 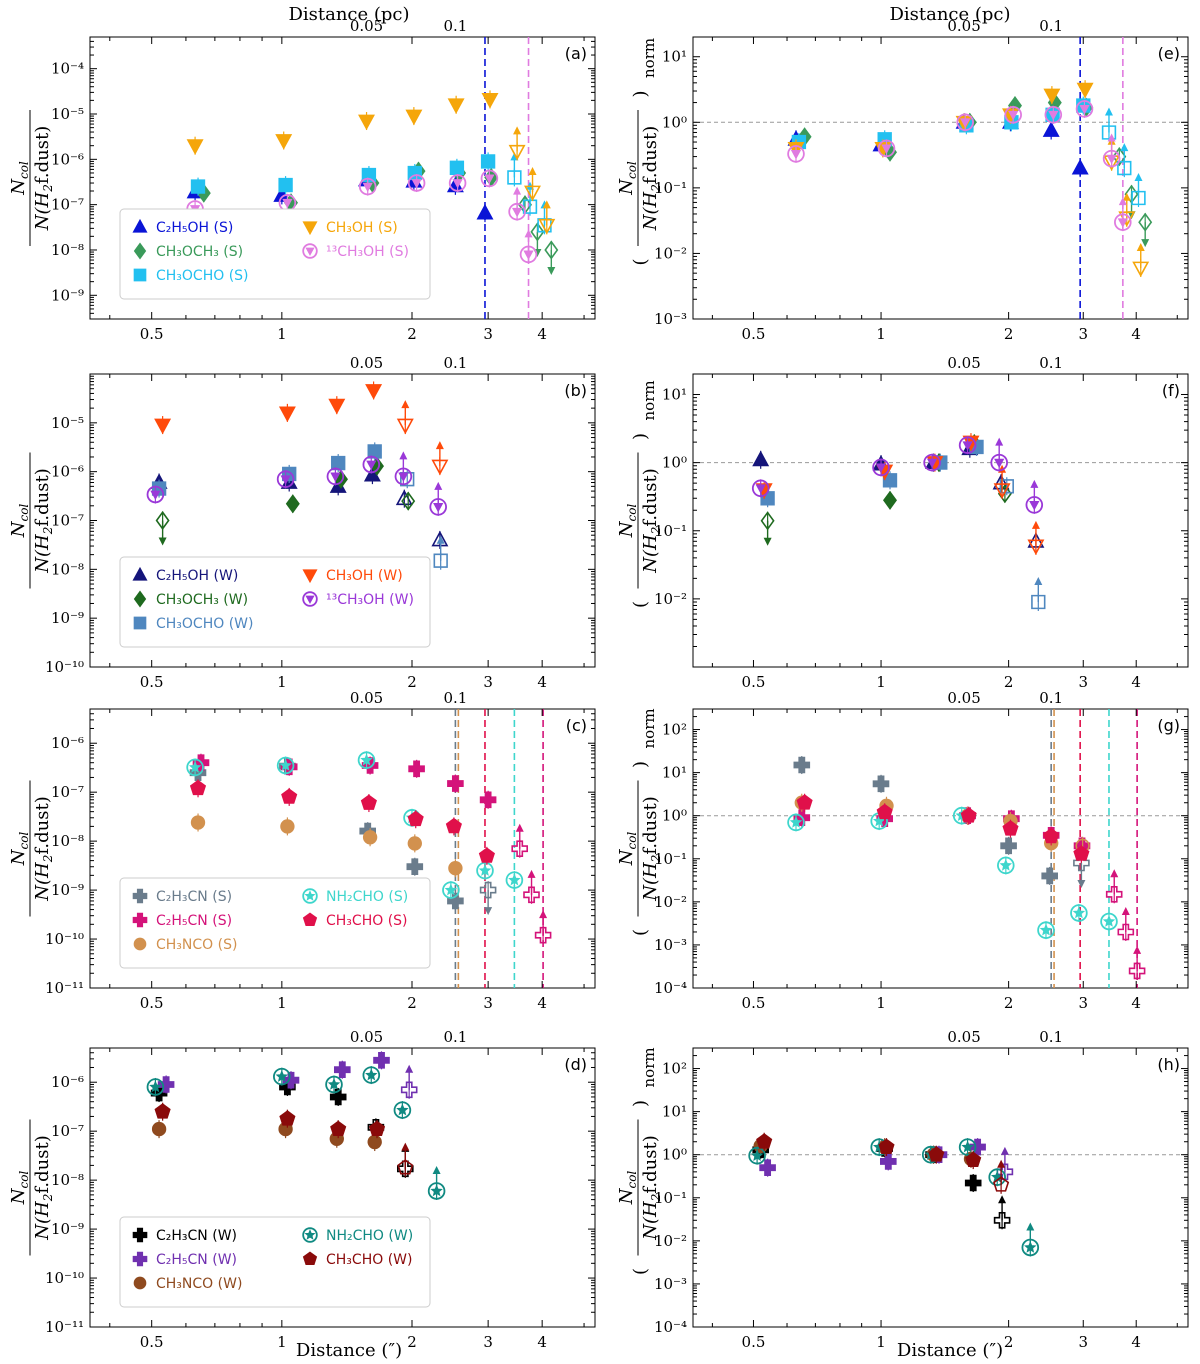 What do you see at coordinates (194, 228) in the screenshot?
I see `legend-entry: C₂H₅OH (S)` at bounding box center [194, 228].